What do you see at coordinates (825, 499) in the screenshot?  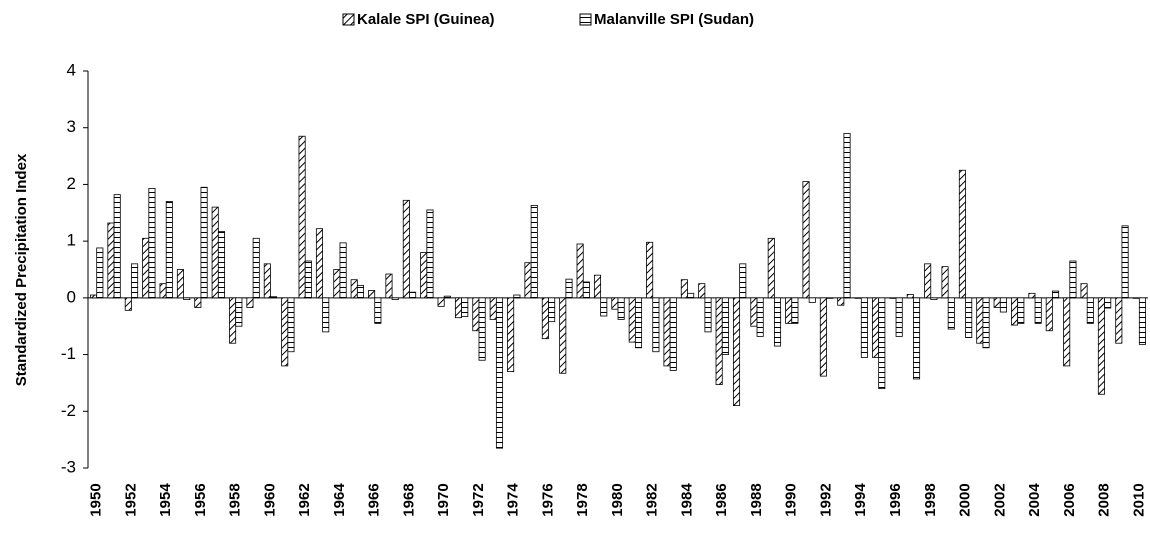 I see `x-tick-label: 1992` at bounding box center [825, 499].